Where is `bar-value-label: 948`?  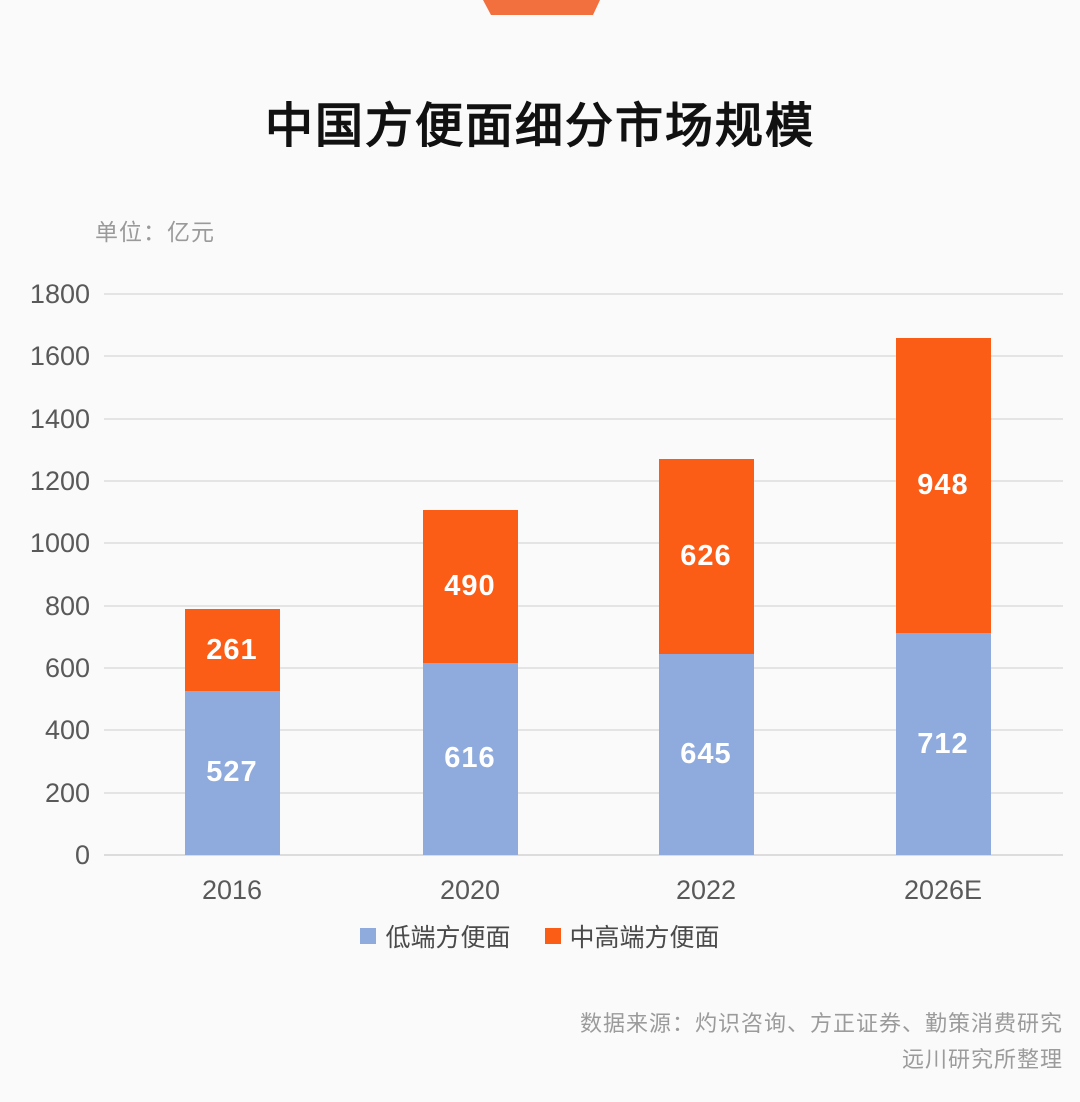
bar-value-label: 948 is located at coordinates (943, 484).